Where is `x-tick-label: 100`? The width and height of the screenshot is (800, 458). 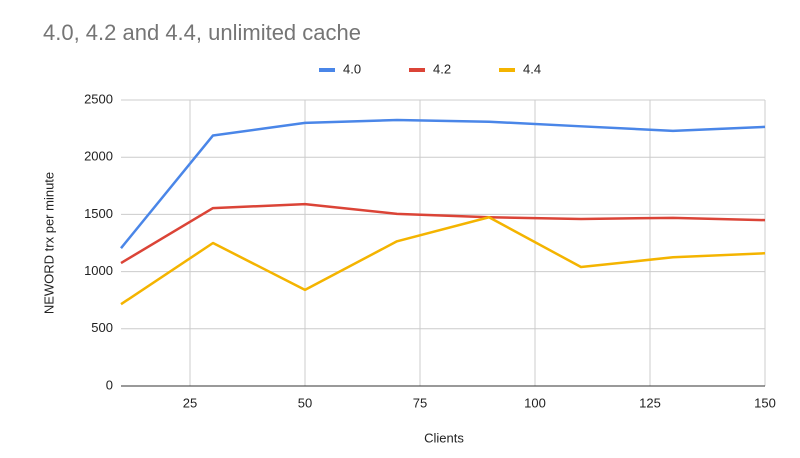 x-tick-label: 100 is located at coordinates (535, 402).